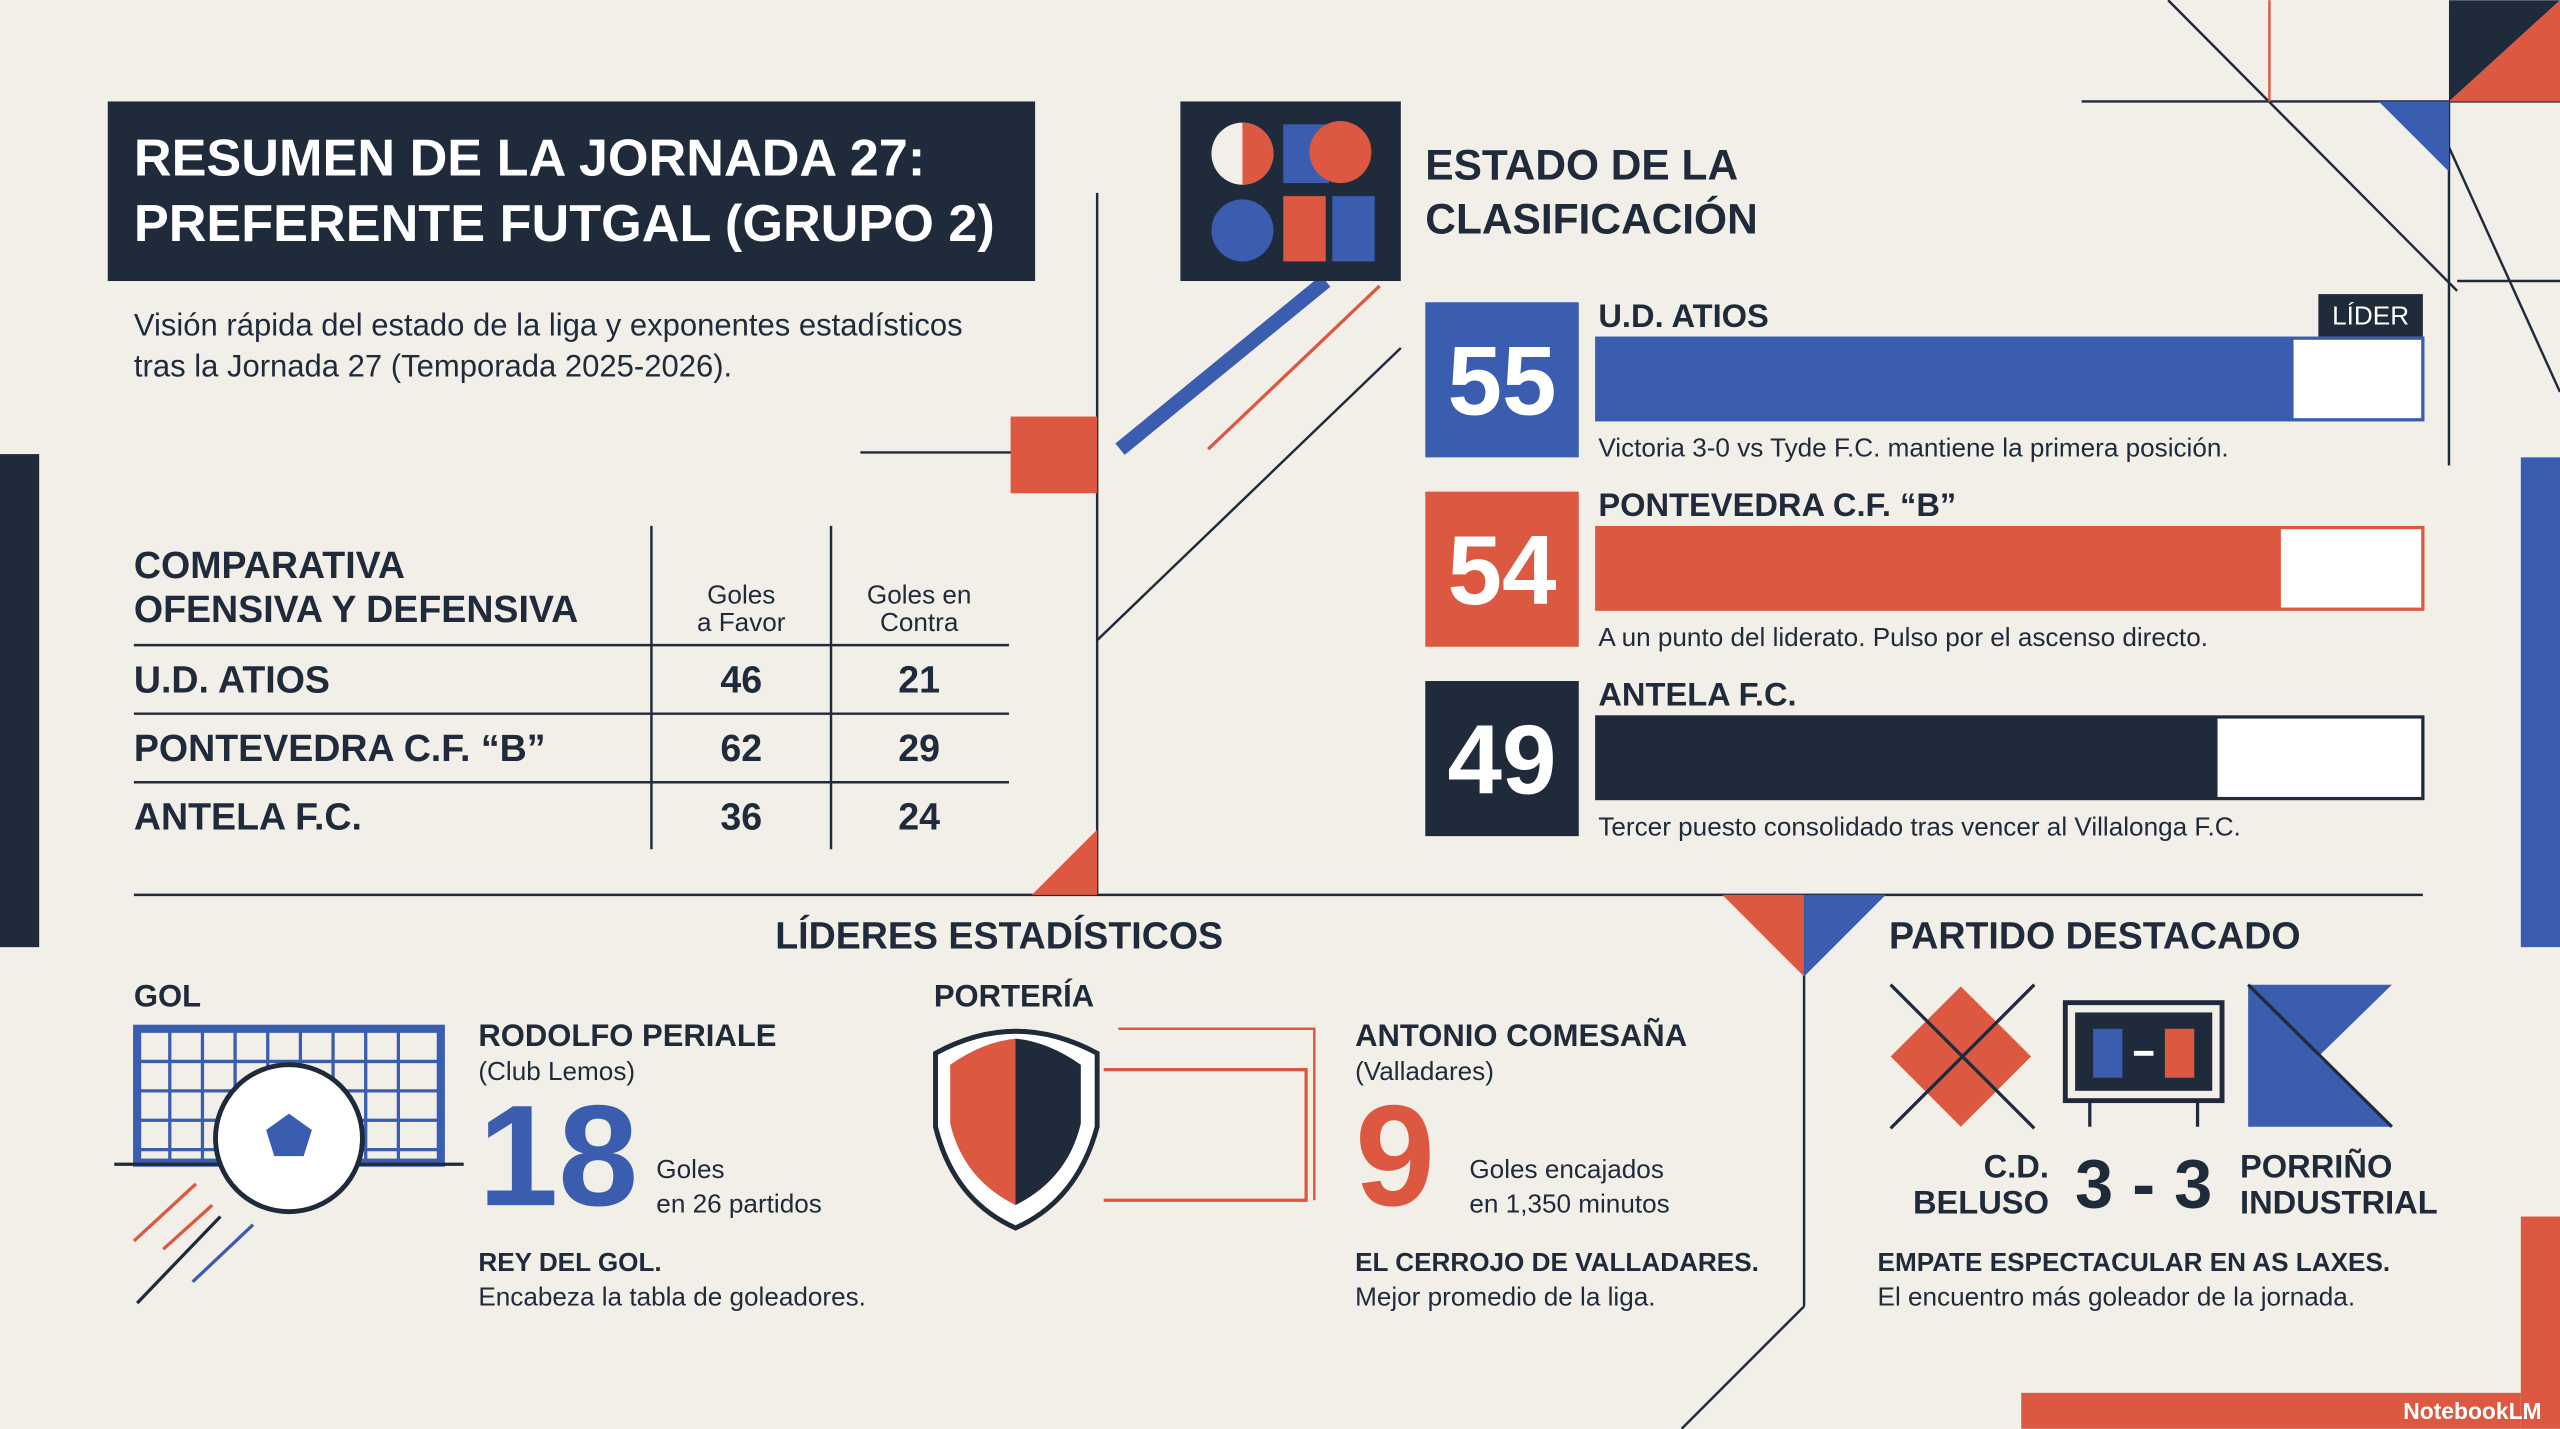  I want to click on points: 54, so click(1502, 570).